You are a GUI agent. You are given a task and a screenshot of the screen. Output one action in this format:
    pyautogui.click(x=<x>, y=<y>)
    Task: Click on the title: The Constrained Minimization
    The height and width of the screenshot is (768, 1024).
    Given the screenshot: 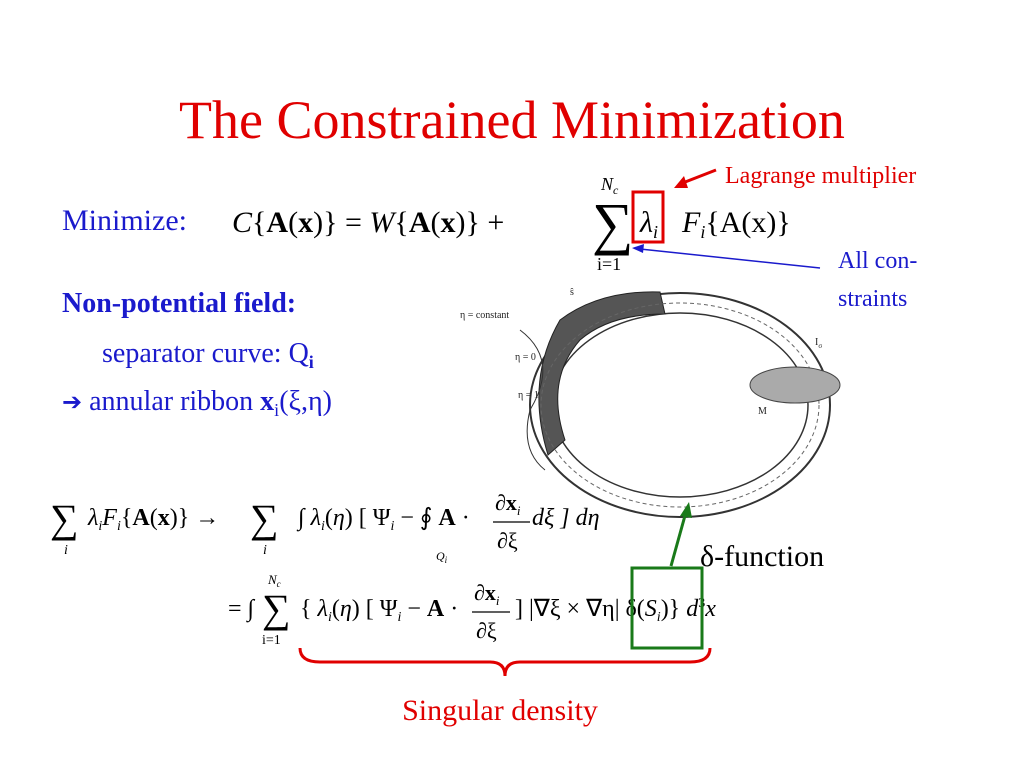 What is the action you would take?
    pyautogui.click(x=512, y=120)
    